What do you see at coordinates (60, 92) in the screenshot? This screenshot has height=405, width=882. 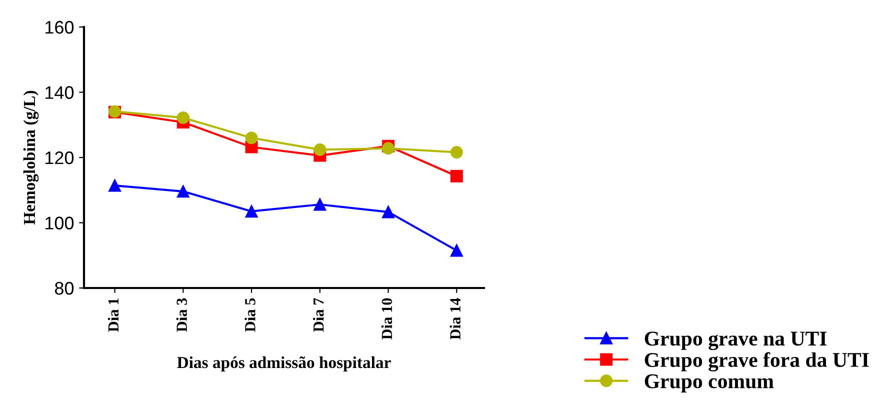 I see `y-tick-label: 140` at bounding box center [60, 92].